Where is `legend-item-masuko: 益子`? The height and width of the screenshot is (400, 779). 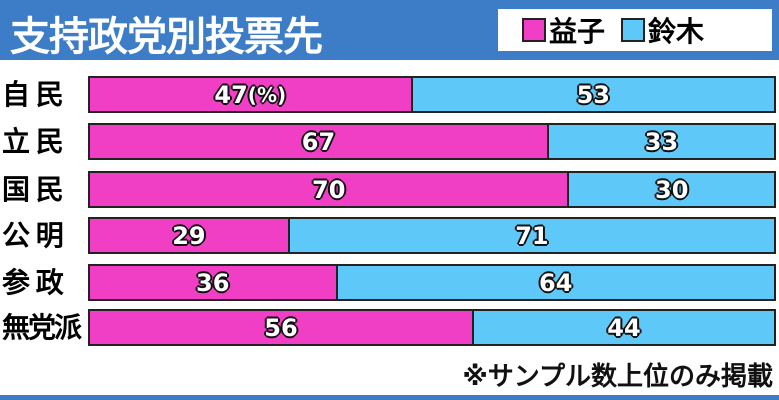 legend-item-masuko: 益子 is located at coordinates (563, 30).